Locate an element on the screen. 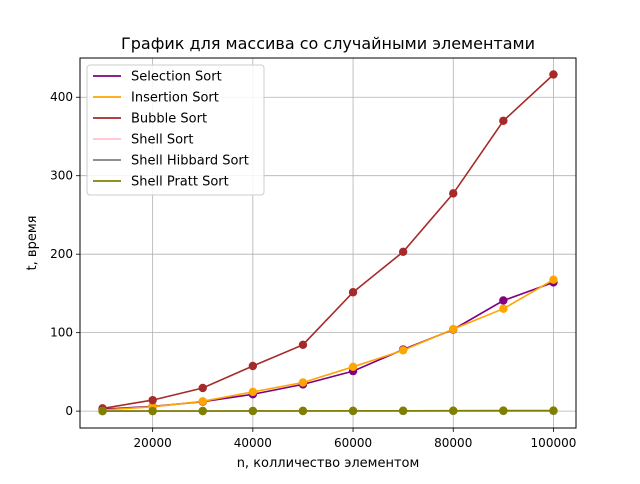 The width and height of the screenshot is (640, 484). legend-label: Bubble Sort is located at coordinates (169, 119).